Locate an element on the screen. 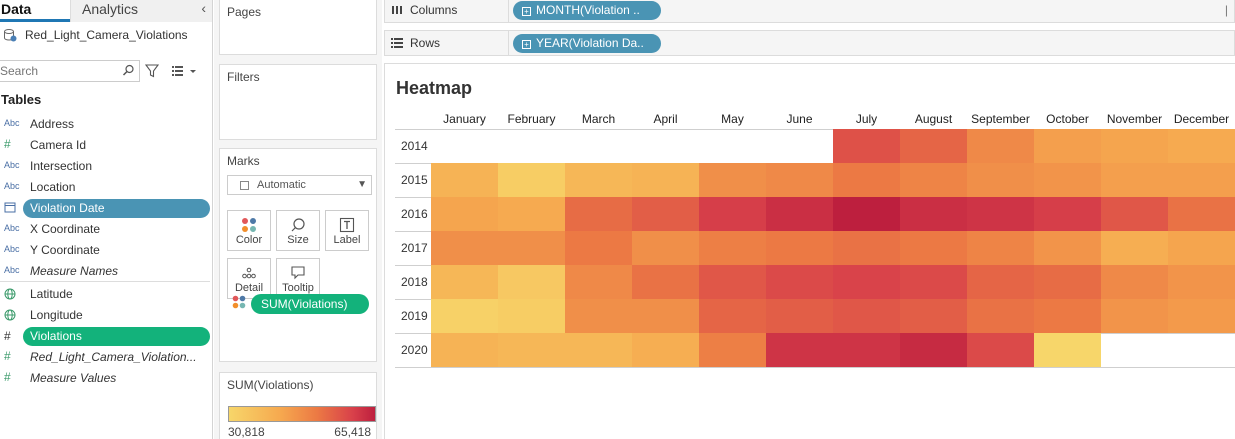  color-button: Color is located at coordinates (249, 230).